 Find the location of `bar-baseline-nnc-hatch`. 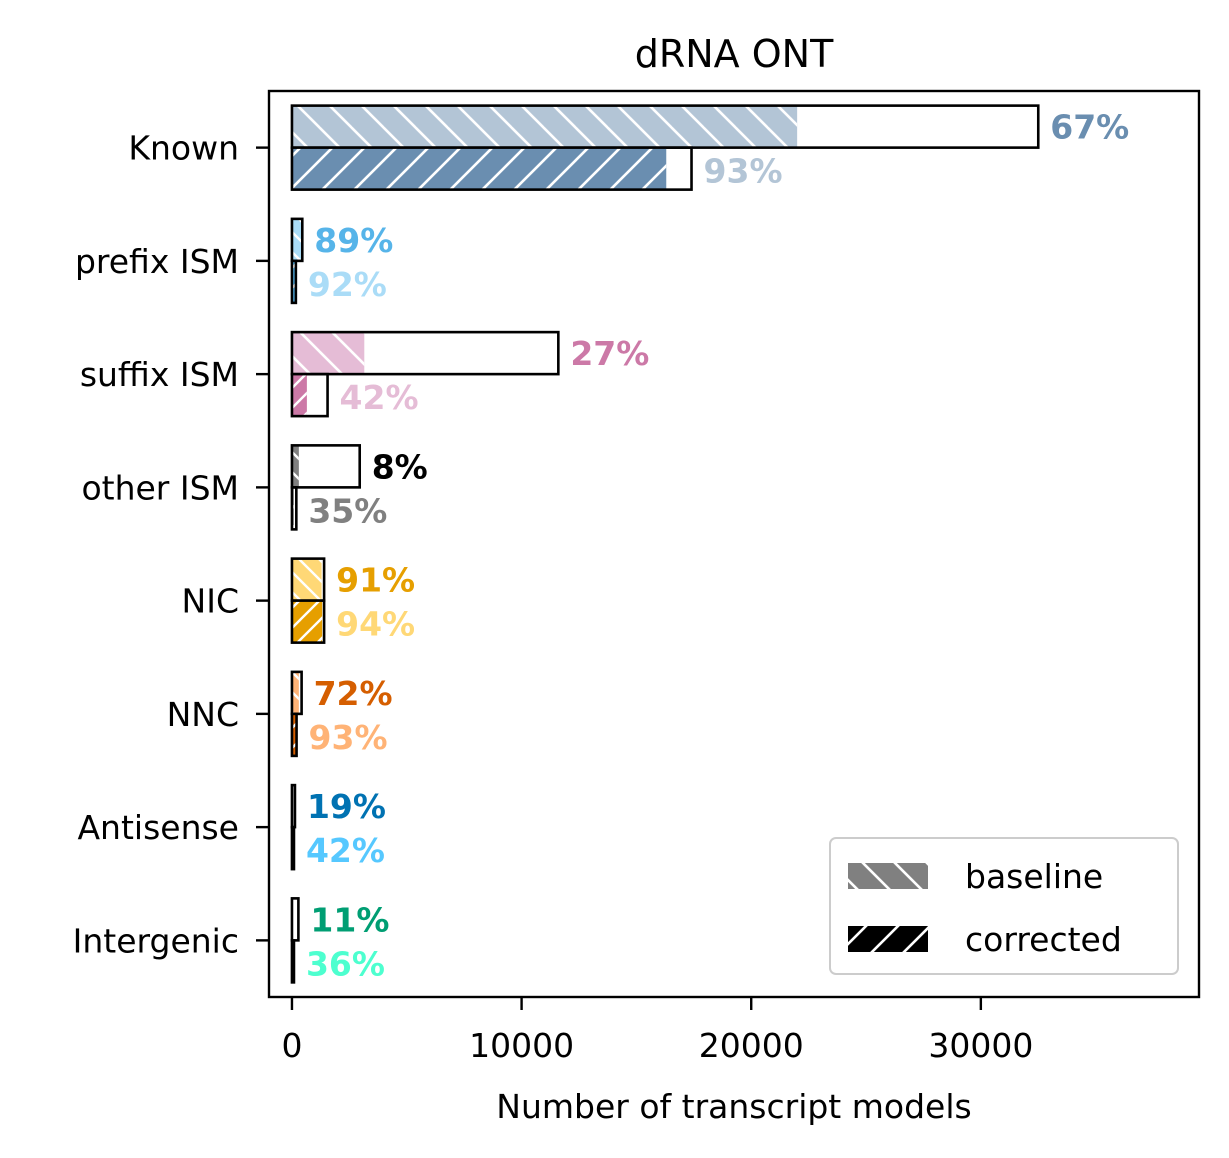

bar-baseline-nnc-hatch is located at coordinates (295, 692).